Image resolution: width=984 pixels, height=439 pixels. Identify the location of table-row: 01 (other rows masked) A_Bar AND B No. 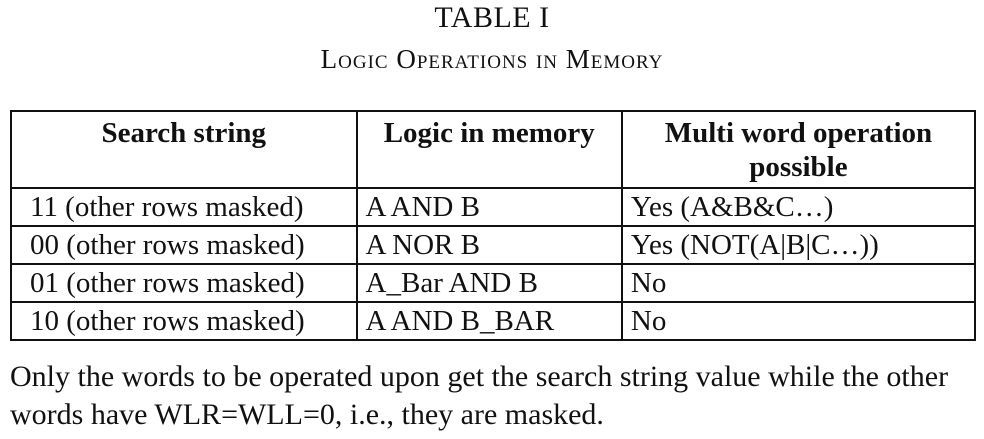
(493, 283).